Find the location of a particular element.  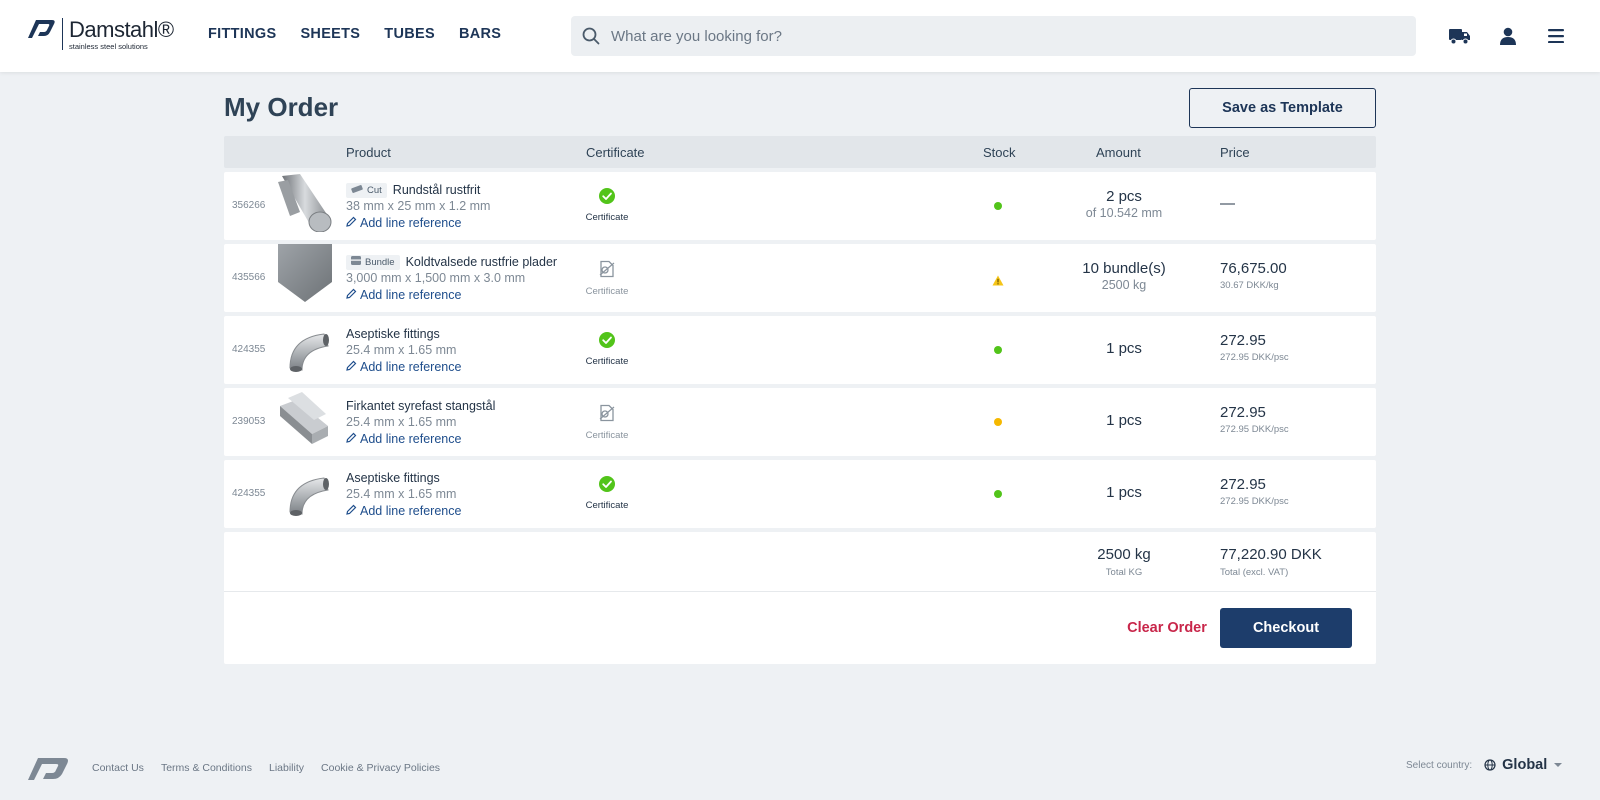

chevron-down-icon is located at coordinates (1558, 765).